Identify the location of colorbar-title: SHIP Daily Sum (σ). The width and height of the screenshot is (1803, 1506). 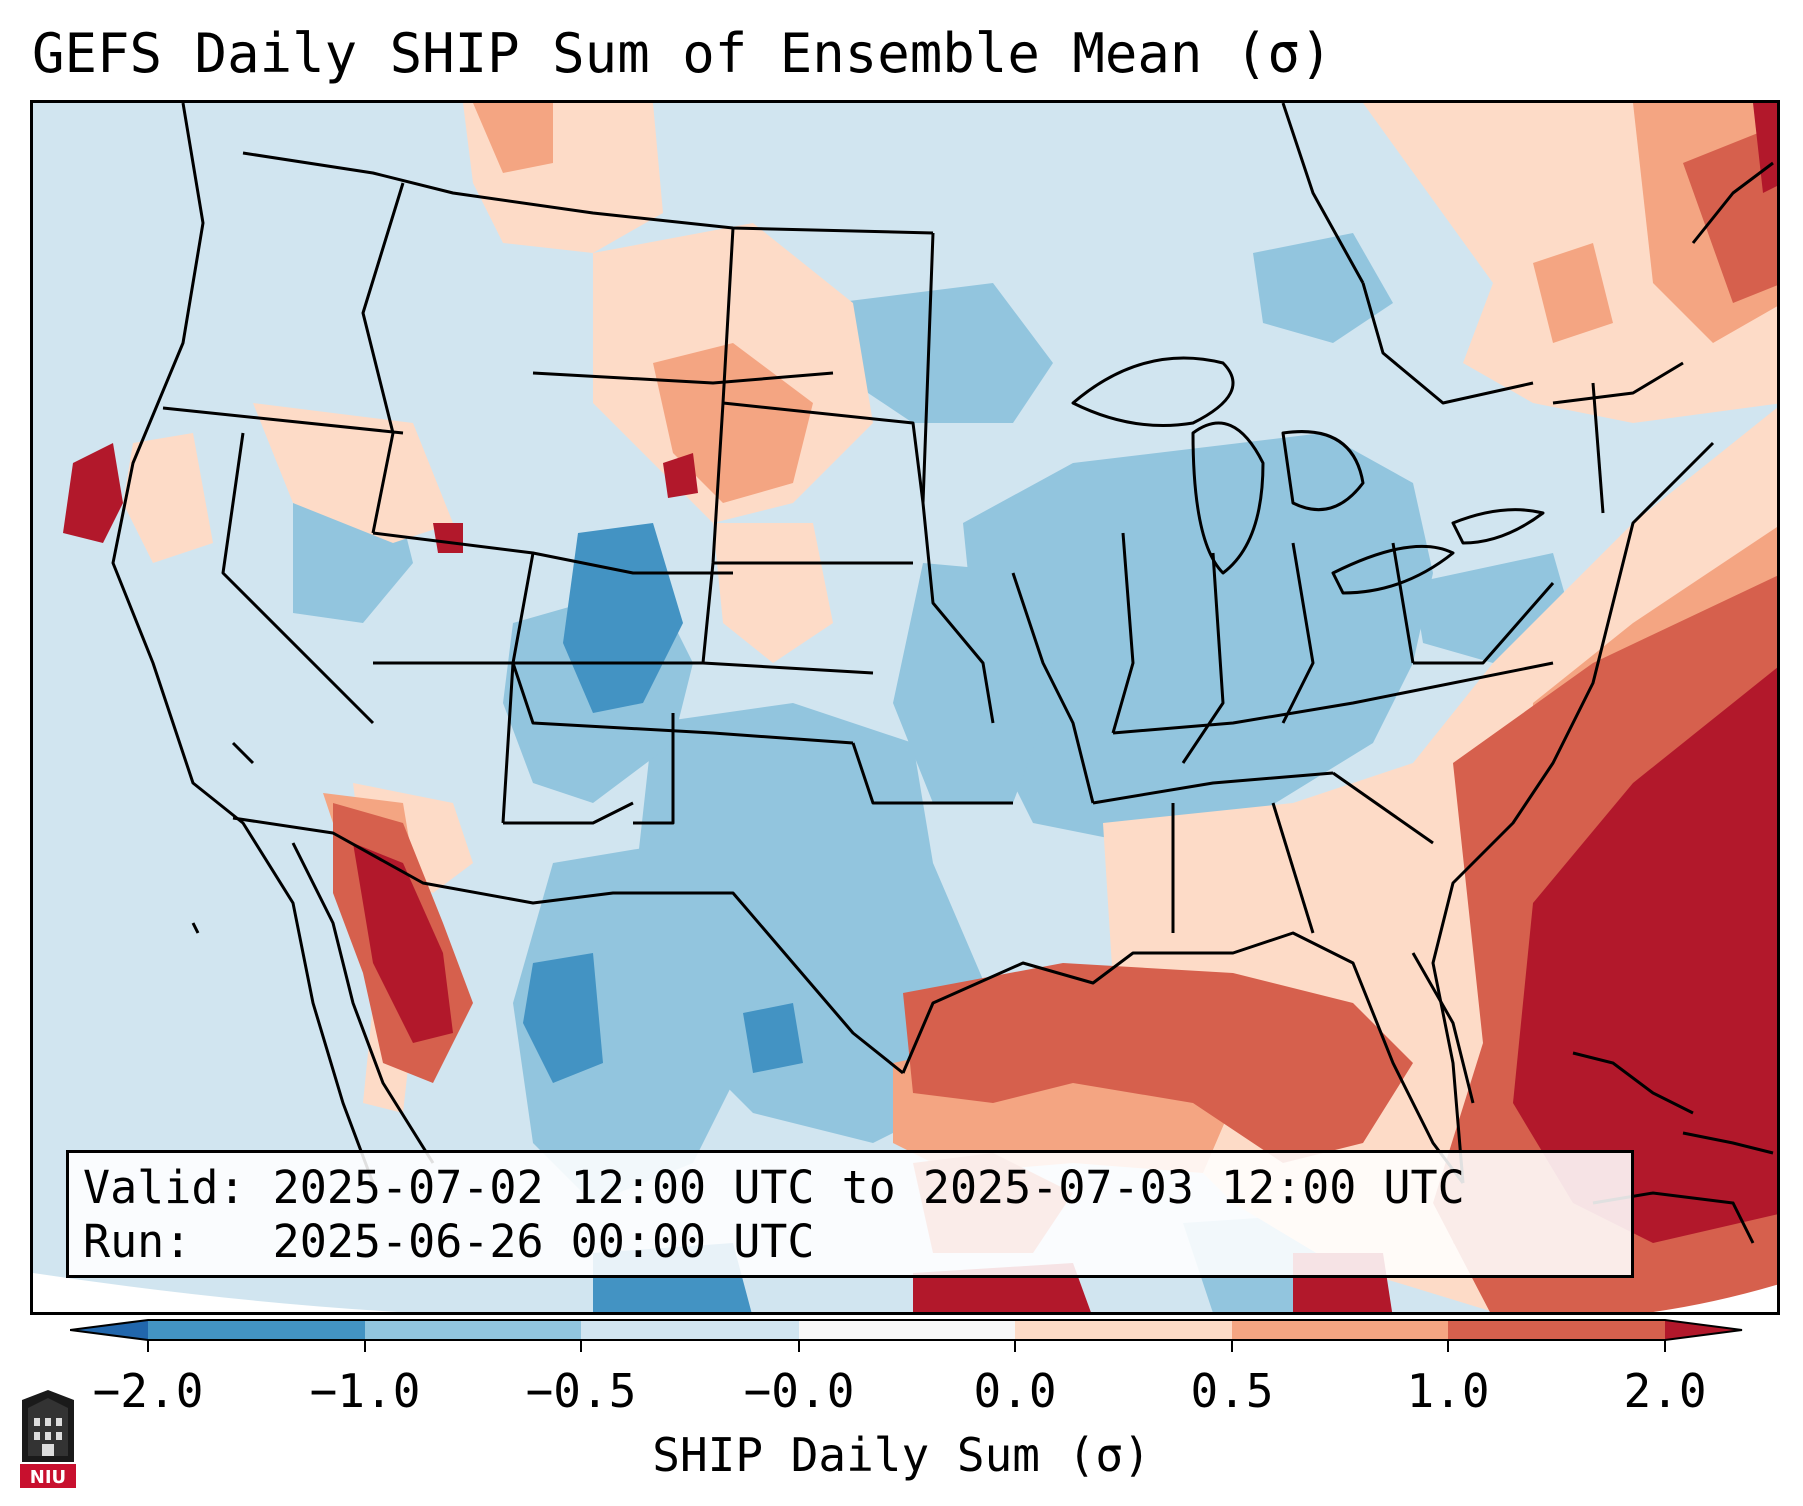
(901, 1455).